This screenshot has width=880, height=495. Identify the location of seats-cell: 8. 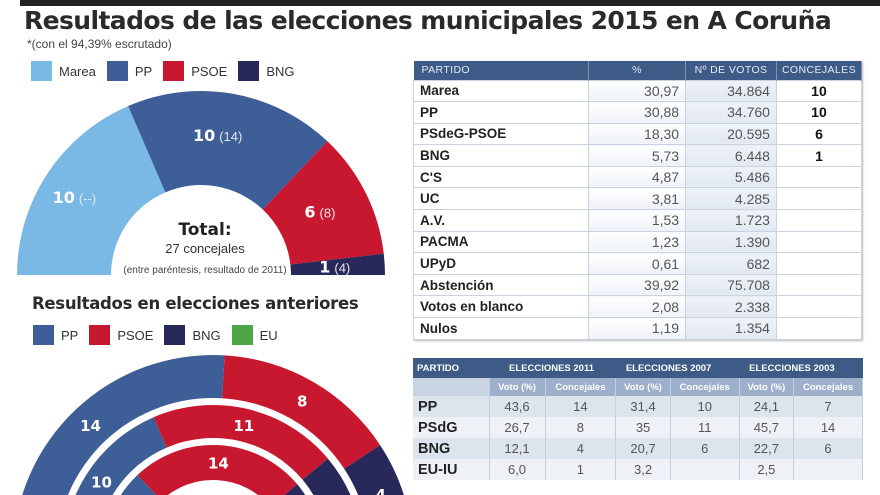
(581, 427).